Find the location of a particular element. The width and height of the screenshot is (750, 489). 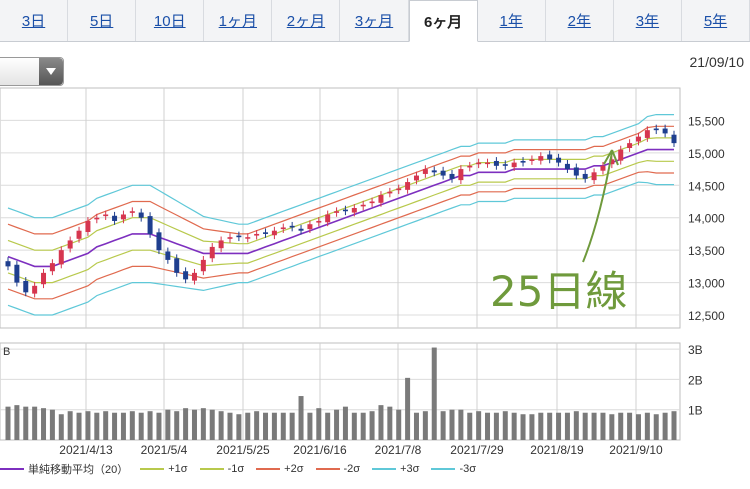

legend-label: +2σ is located at coordinates (294, 469).